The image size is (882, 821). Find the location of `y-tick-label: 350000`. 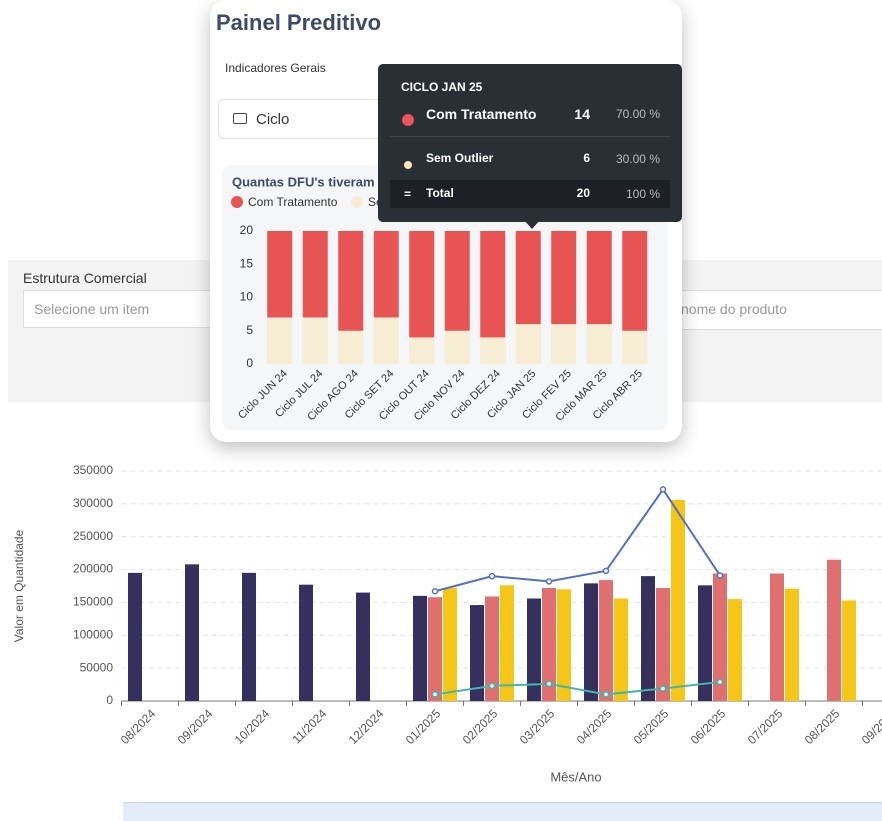

y-tick-label: 350000 is located at coordinates (93, 470).